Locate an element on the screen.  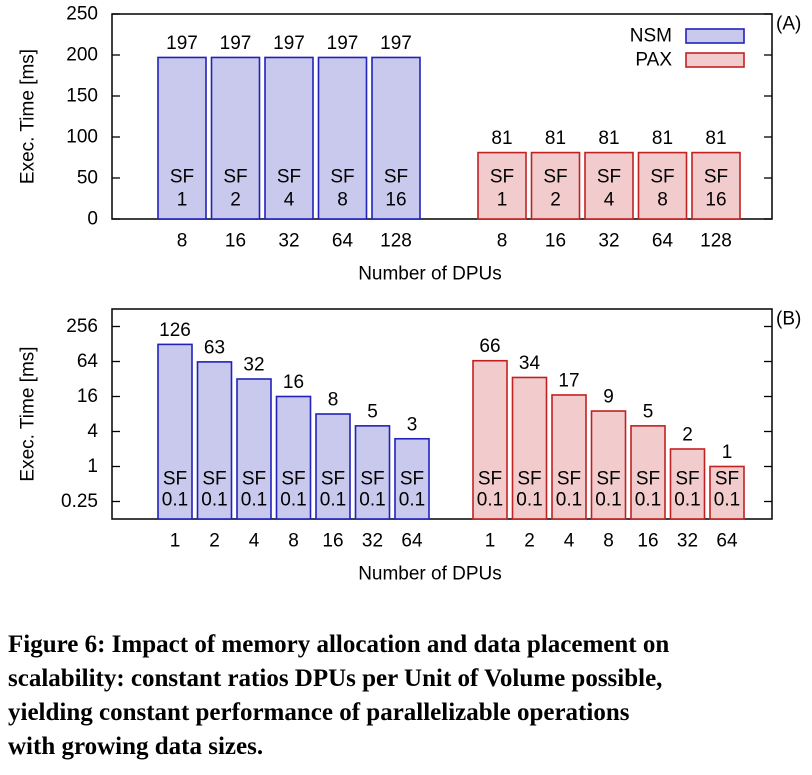
bar-value-label: 16 is located at coordinates (293, 382).